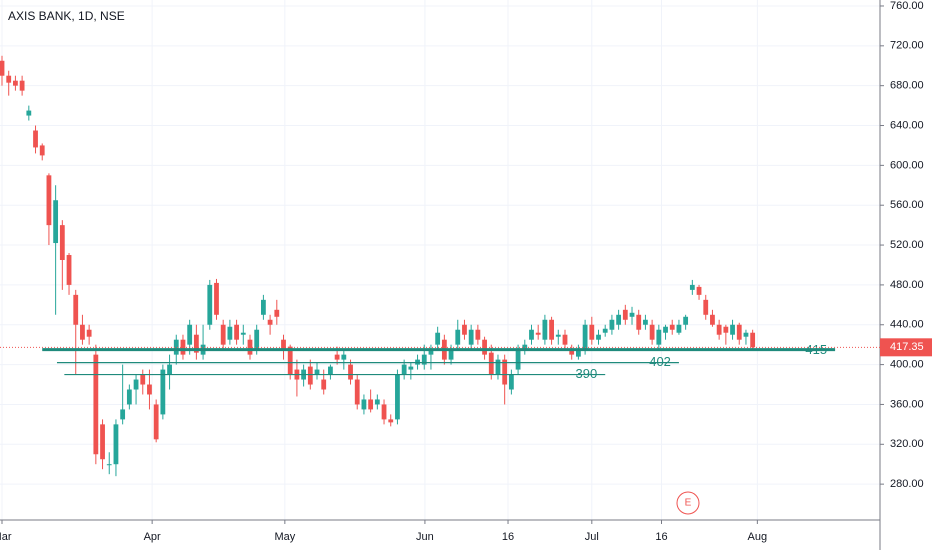 The image size is (932, 550). What do you see at coordinates (907, 404) in the screenshot?
I see `y-tick-label: 360.00` at bounding box center [907, 404].